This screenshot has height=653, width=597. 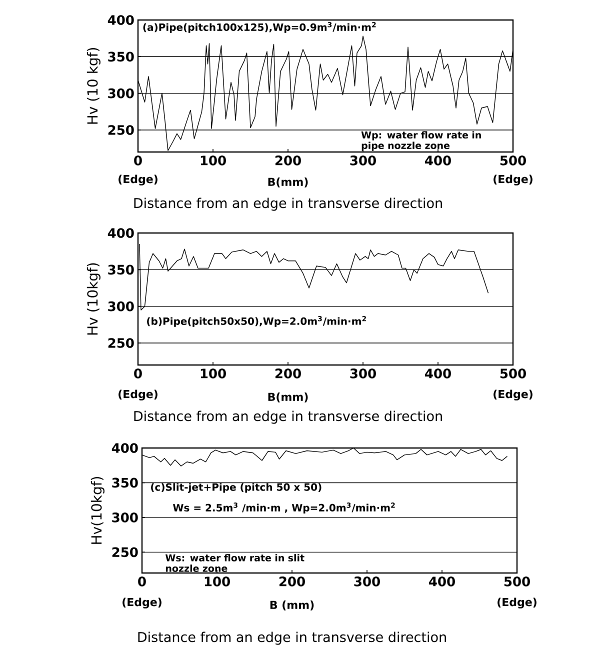 I want to click on annotation: Ws: water flow rate in slit nozzle zone, so click(x=234, y=563).